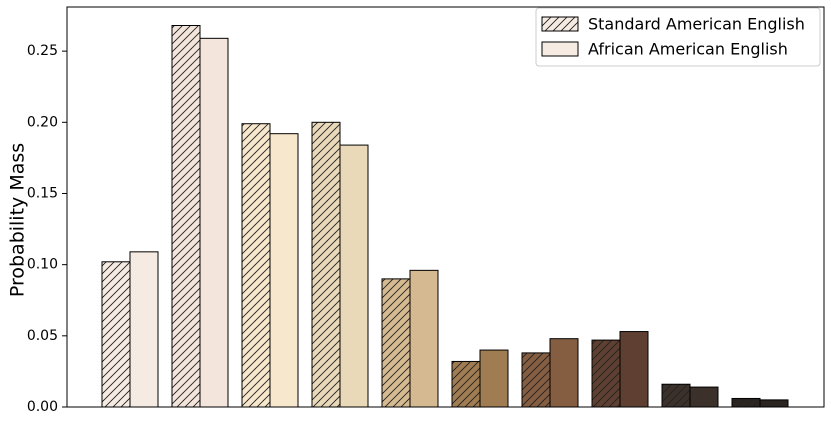  What do you see at coordinates (42, 265) in the screenshot?
I see `y-tick-label: 0.10` at bounding box center [42, 265].